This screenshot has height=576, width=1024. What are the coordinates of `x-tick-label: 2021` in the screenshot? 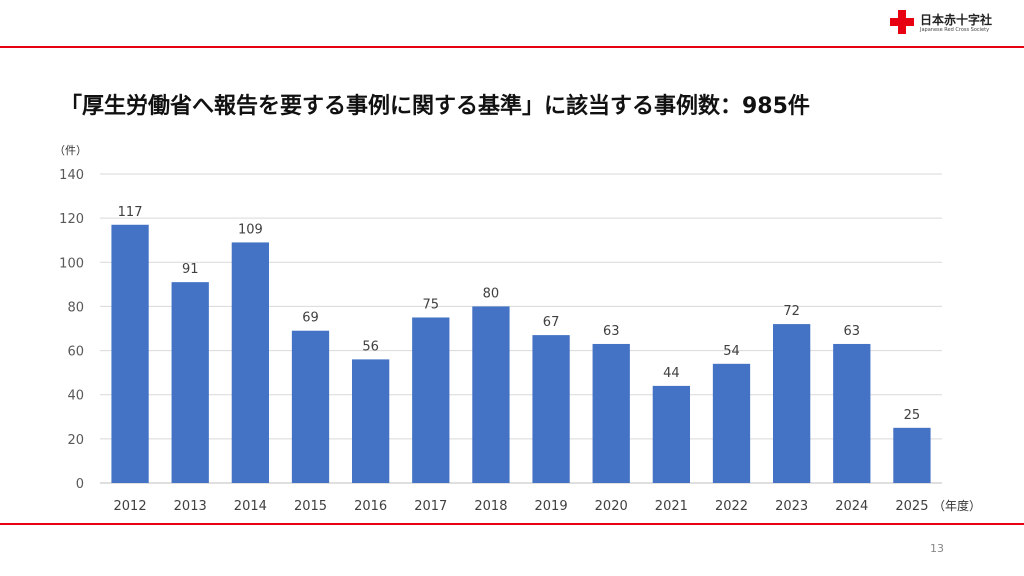 It's located at (671, 506).